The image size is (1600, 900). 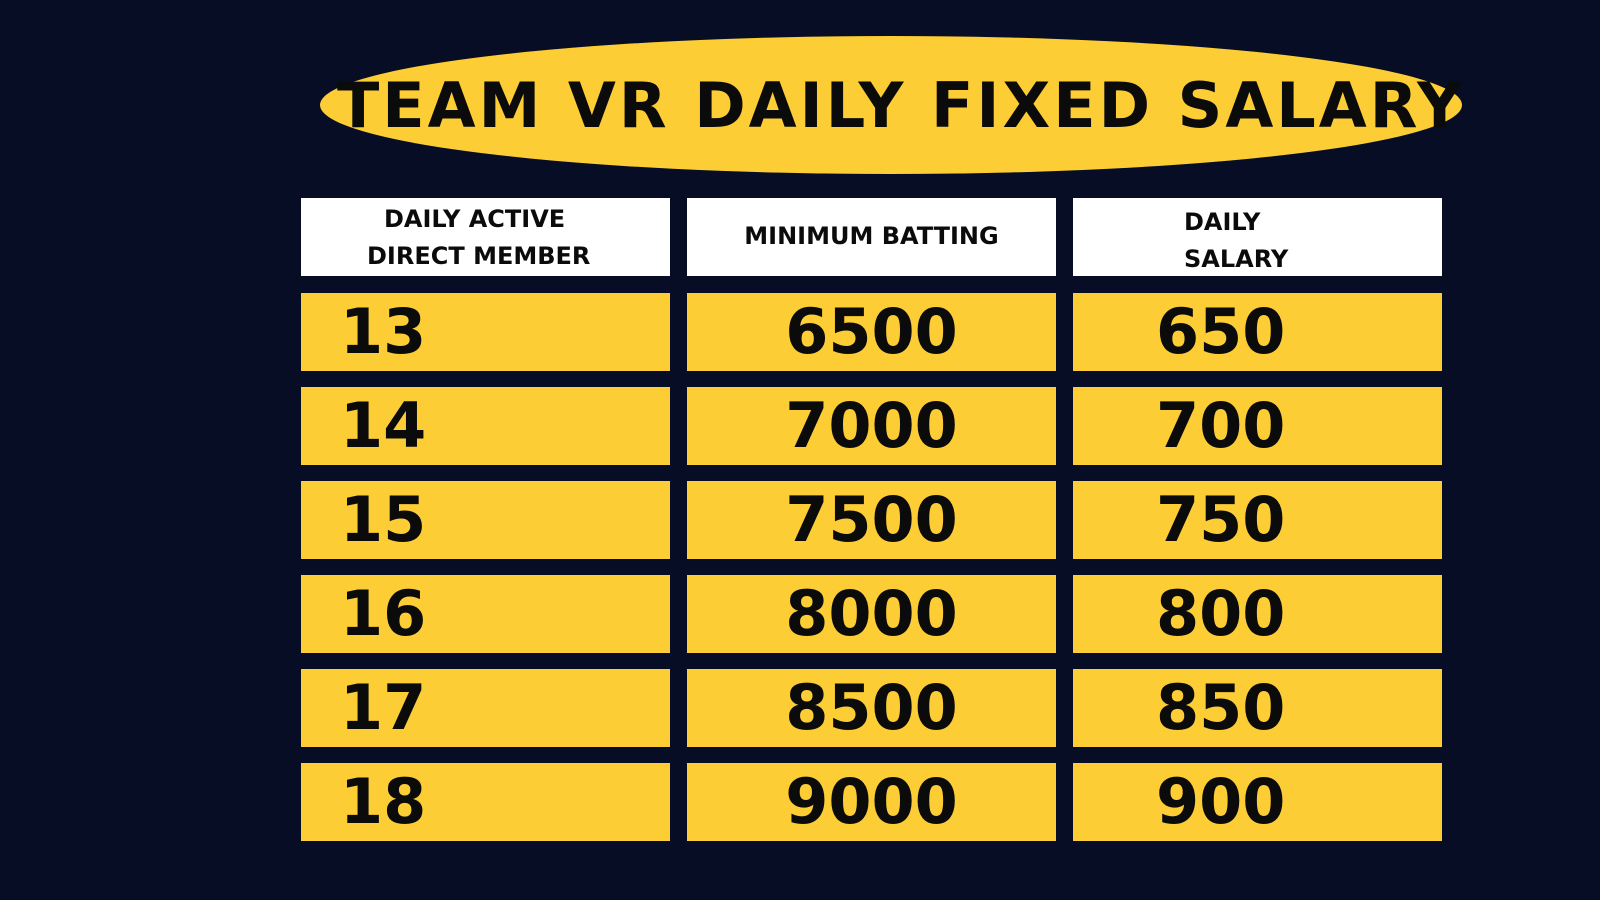 What do you see at coordinates (871, 520) in the screenshot?
I see `table-row-batting: 7500` at bounding box center [871, 520].